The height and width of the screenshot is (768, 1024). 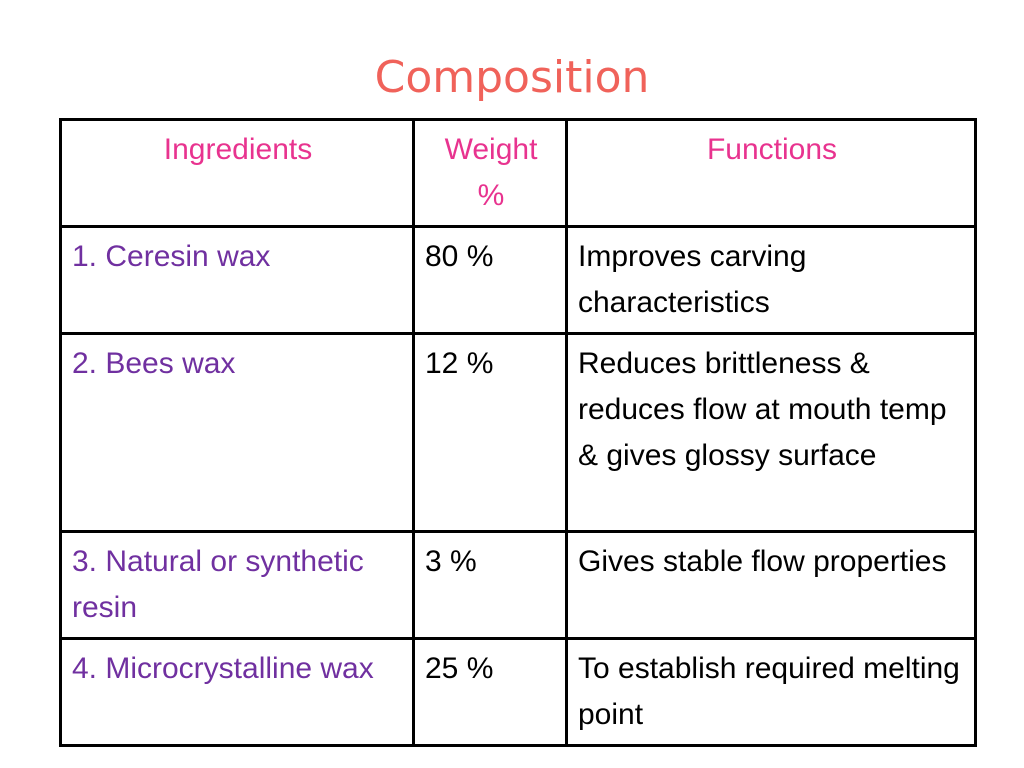 What do you see at coordinates (771, 280) in the screenshot?
I see `function-cell: Improves carving characteristics` at bounding box center [771, 280].